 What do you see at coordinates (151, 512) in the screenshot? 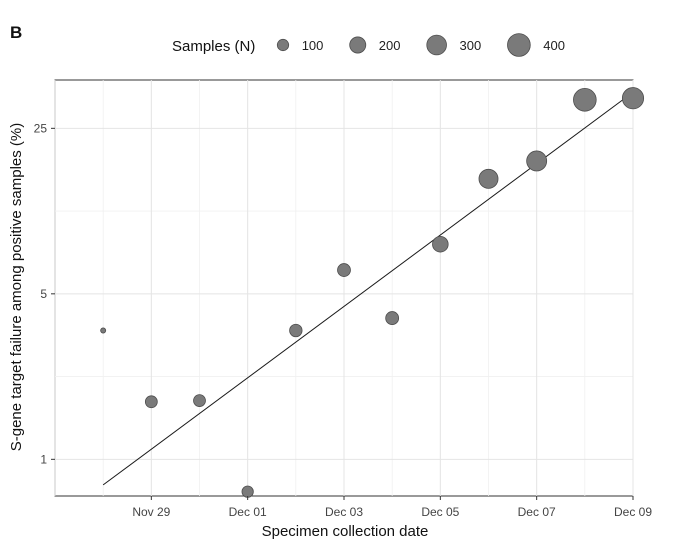
I see `x-tick-label: Nov 29` at bounding box center [151, 512].